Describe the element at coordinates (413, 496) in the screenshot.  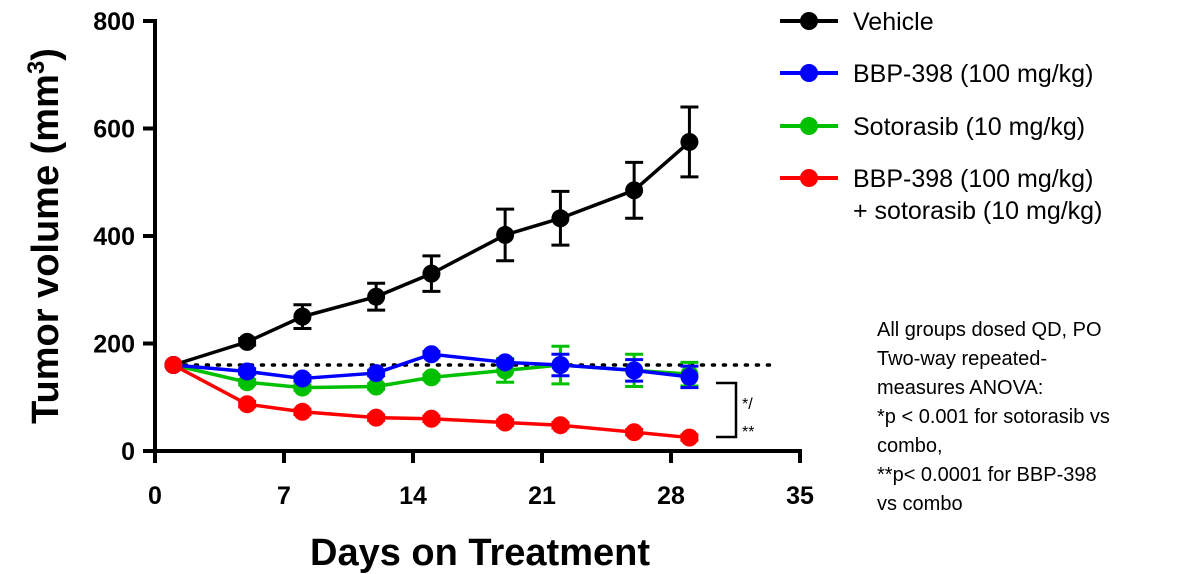
I see `x-tick-label: 14` at that location.